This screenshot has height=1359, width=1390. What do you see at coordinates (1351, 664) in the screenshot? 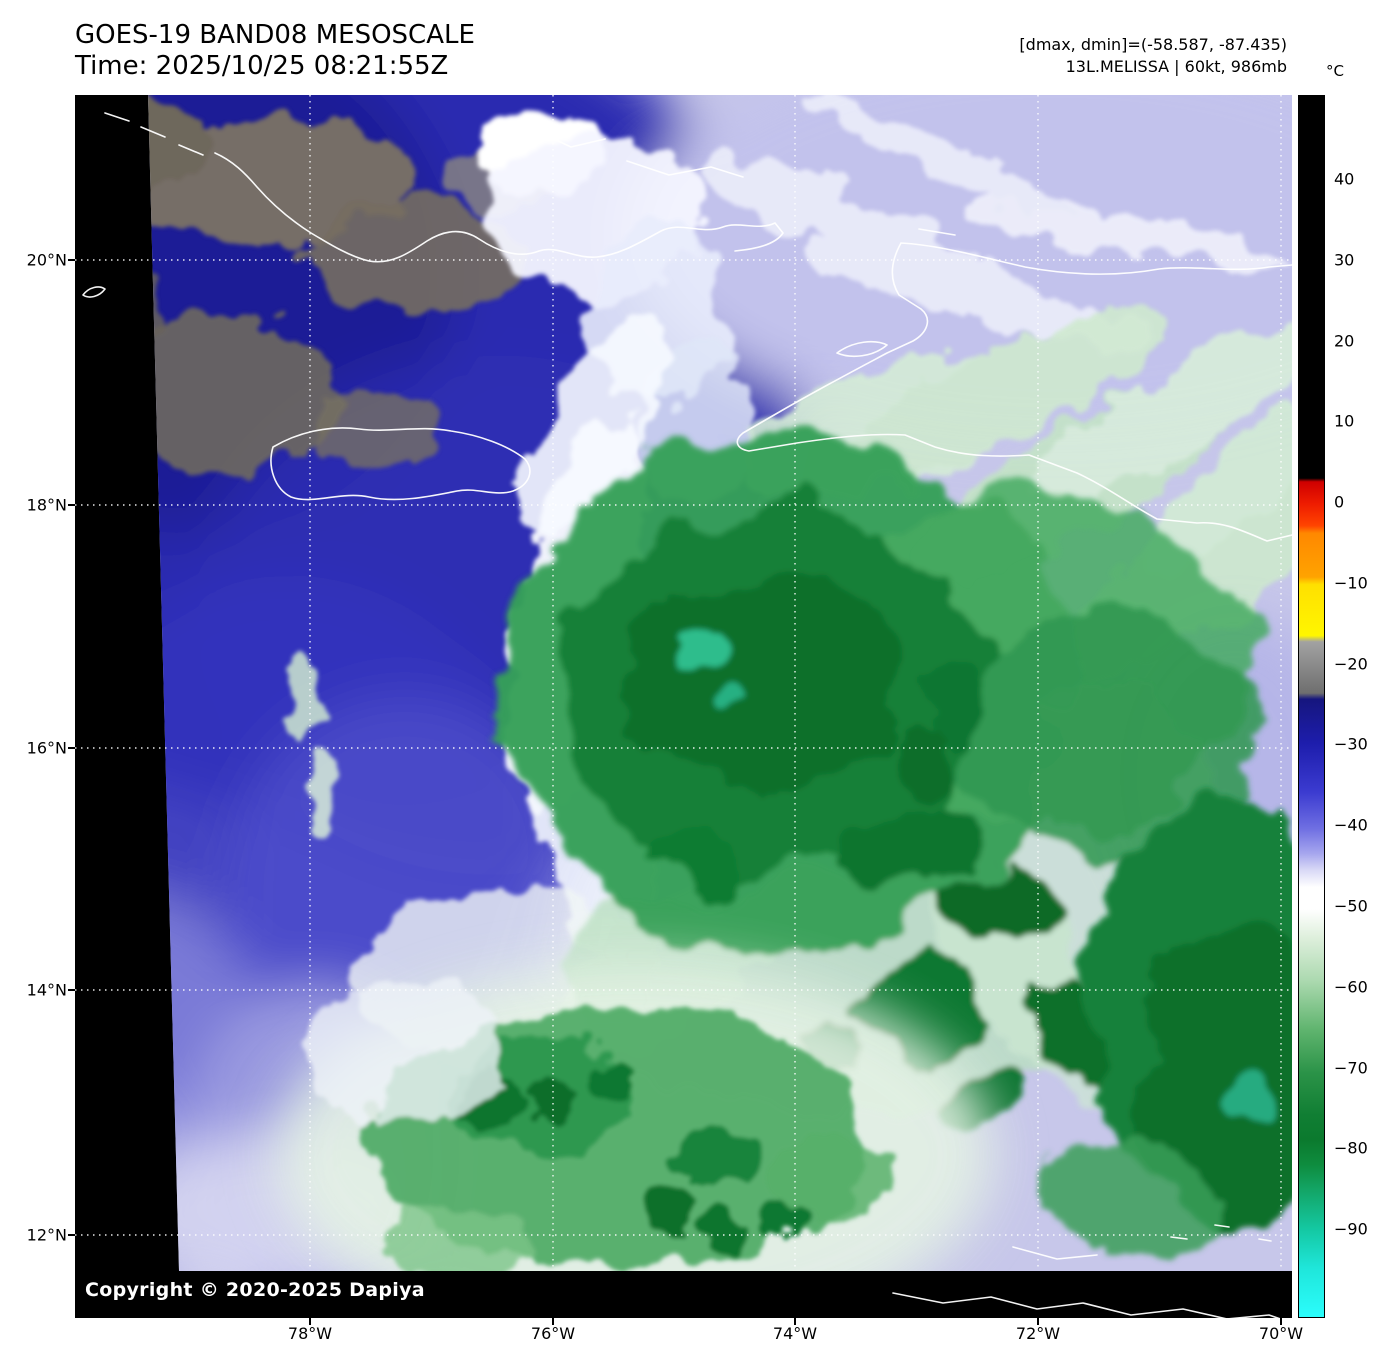
I see `colorbar-tick: −20` at bounding box center [1351, 664].